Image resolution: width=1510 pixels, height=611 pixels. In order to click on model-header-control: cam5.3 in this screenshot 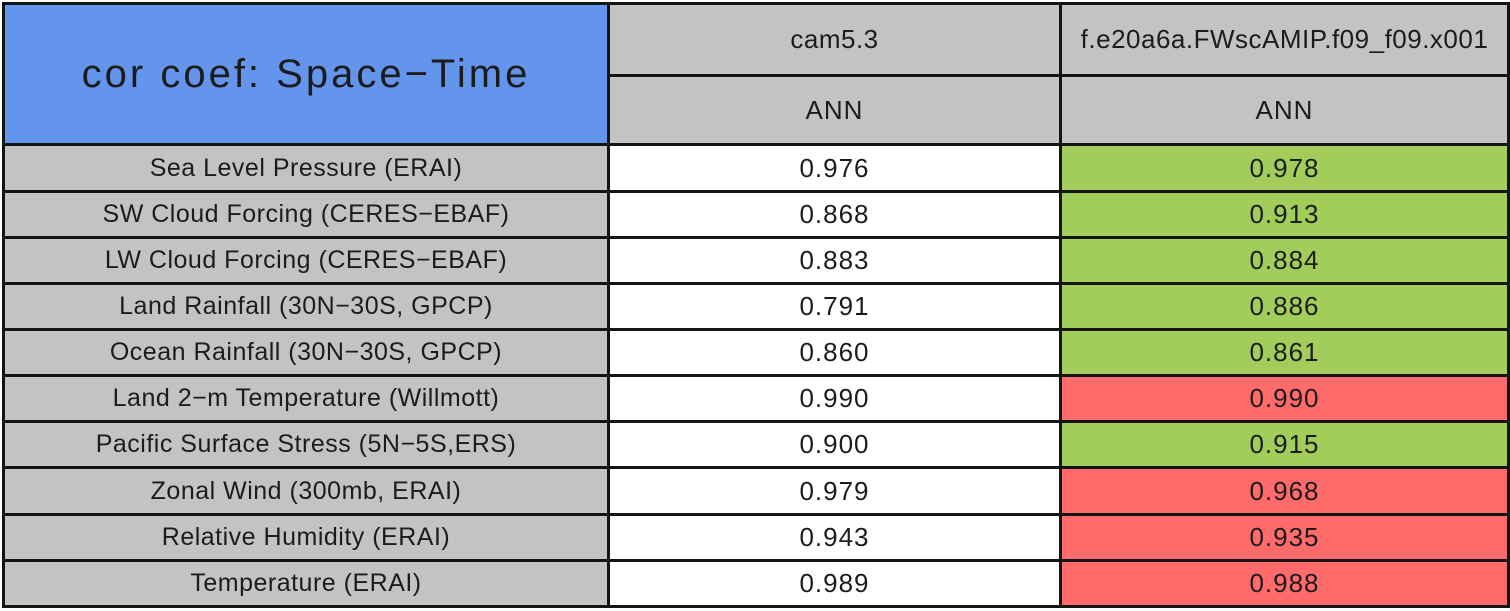, I will do `click(834, 39)`.